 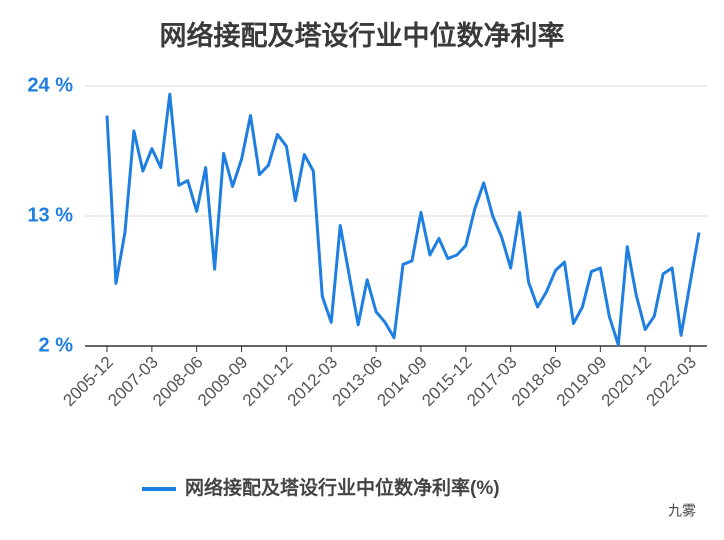 I want to click on watermark: 九雾, so click(x=682, y=511).